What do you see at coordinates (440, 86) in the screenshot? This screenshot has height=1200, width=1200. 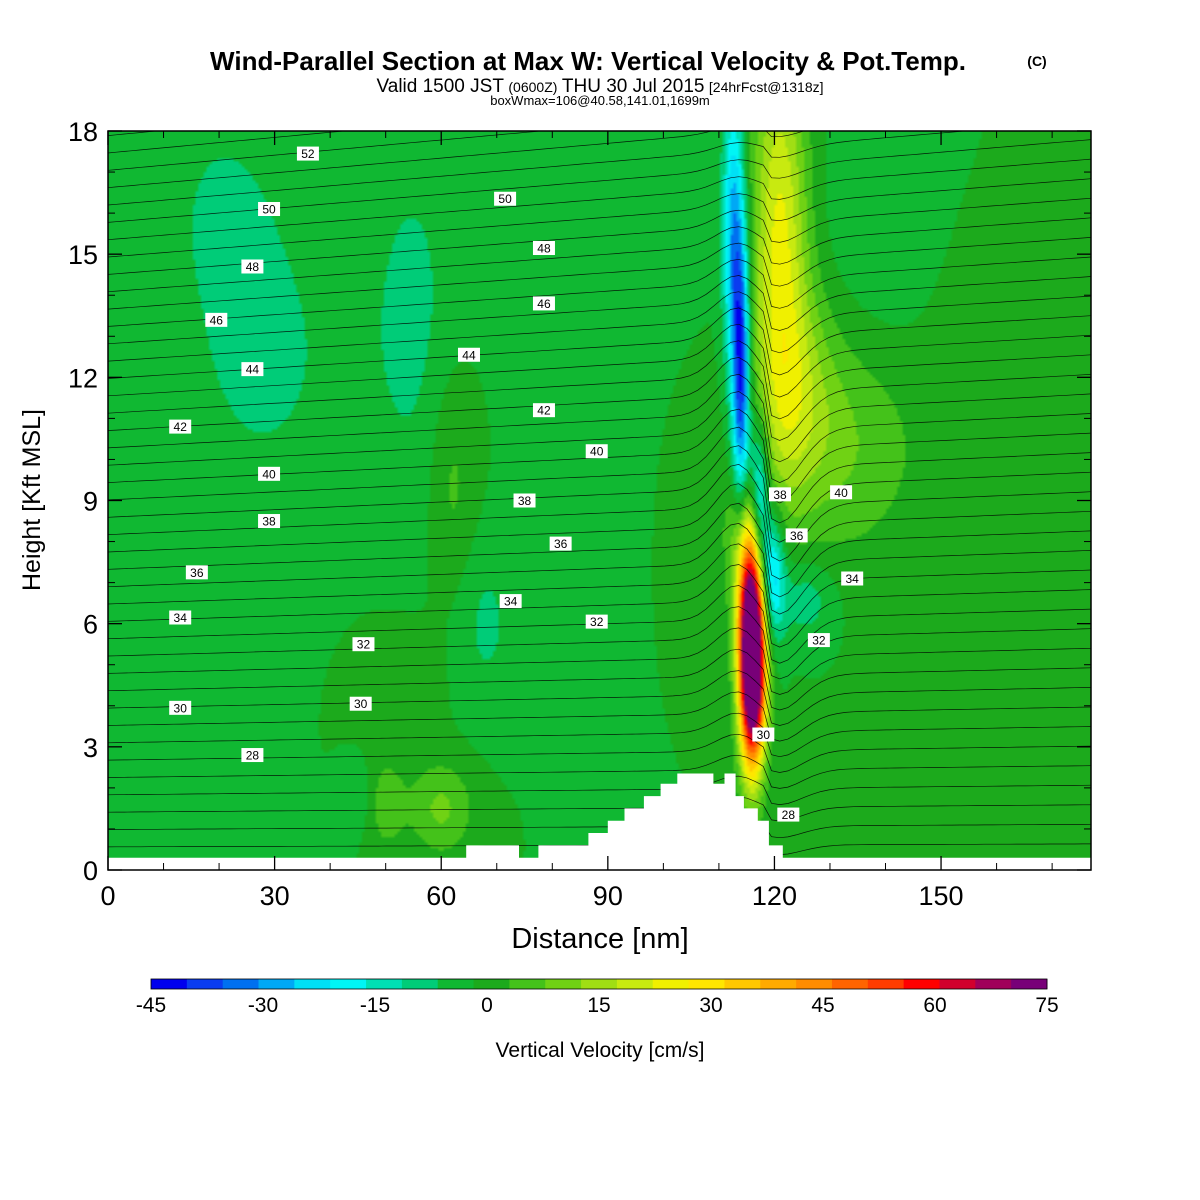 I see `valid-prefix: Valid 1500 JST` at bounding box center [440, 86].